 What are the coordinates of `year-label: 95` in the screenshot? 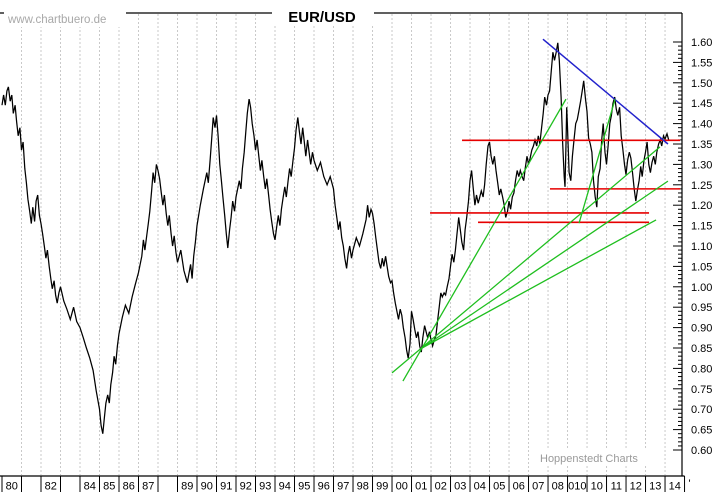 It's located at (304, 486).